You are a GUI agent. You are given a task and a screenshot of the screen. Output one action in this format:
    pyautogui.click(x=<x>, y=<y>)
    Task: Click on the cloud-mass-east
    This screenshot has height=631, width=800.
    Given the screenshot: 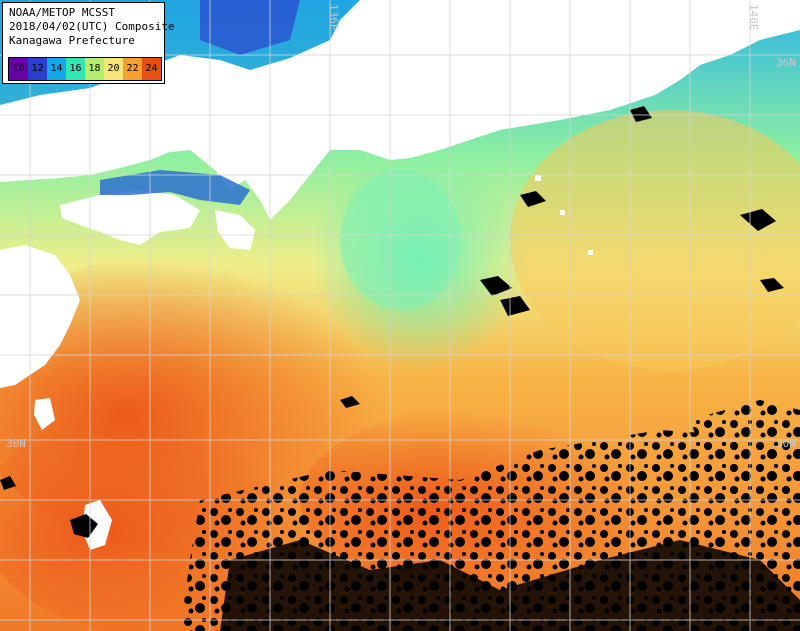 What is the action you would take?
    pyautogui.click(x=745, y=450)
    